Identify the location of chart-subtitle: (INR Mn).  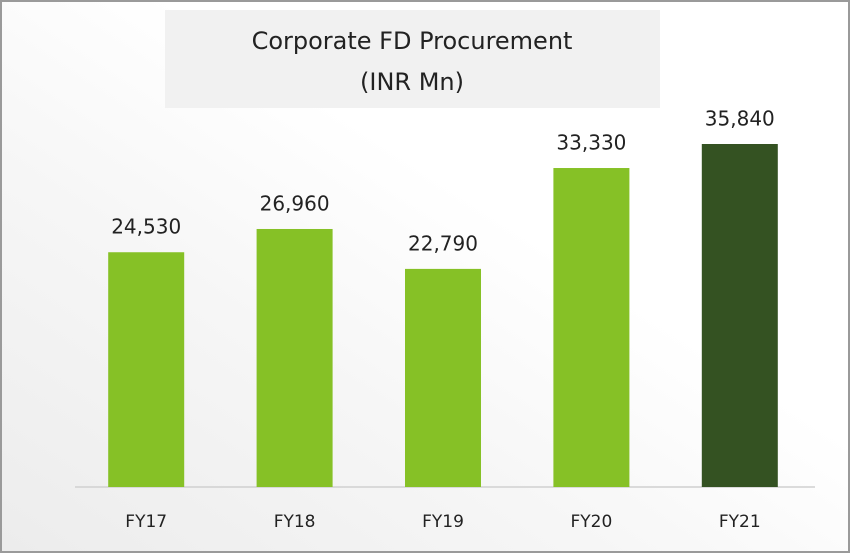
(412, 82).